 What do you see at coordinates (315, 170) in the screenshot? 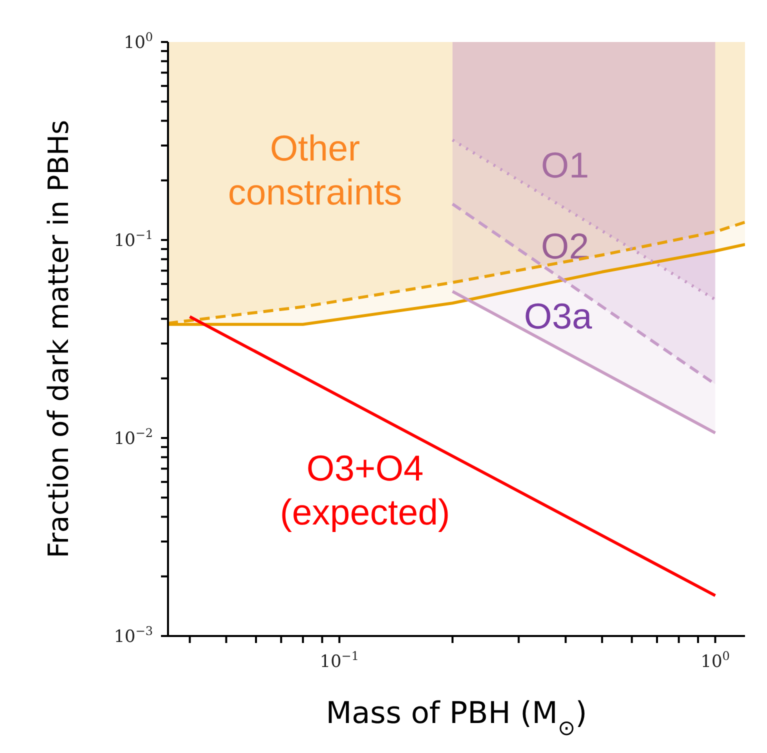
I see `annotation: Other constraints` at bounding box center [315, 170].